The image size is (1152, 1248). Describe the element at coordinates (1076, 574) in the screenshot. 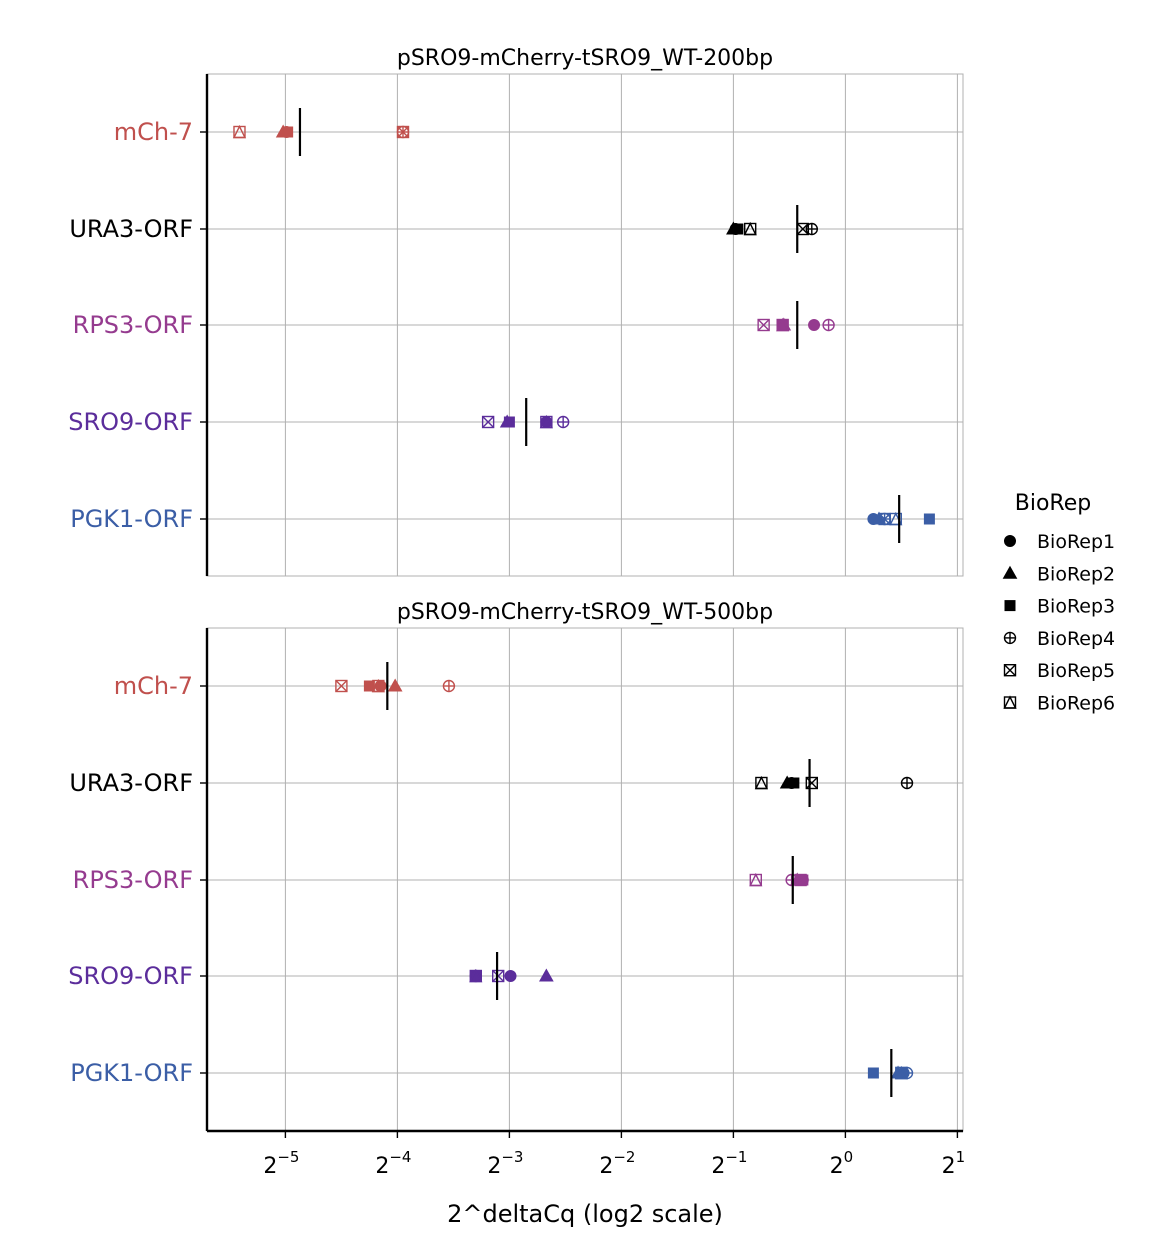

I see `legend-label: BioRep2` at that location.